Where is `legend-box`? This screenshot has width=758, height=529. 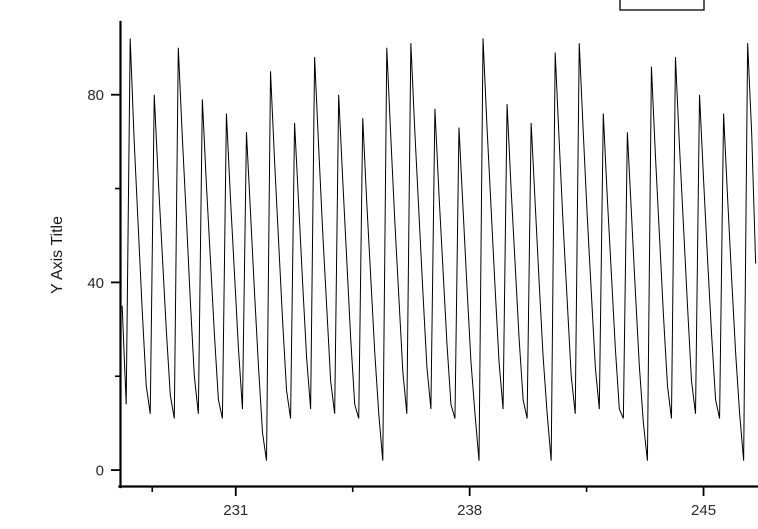
legend-box is located at coordinates (662, 5).